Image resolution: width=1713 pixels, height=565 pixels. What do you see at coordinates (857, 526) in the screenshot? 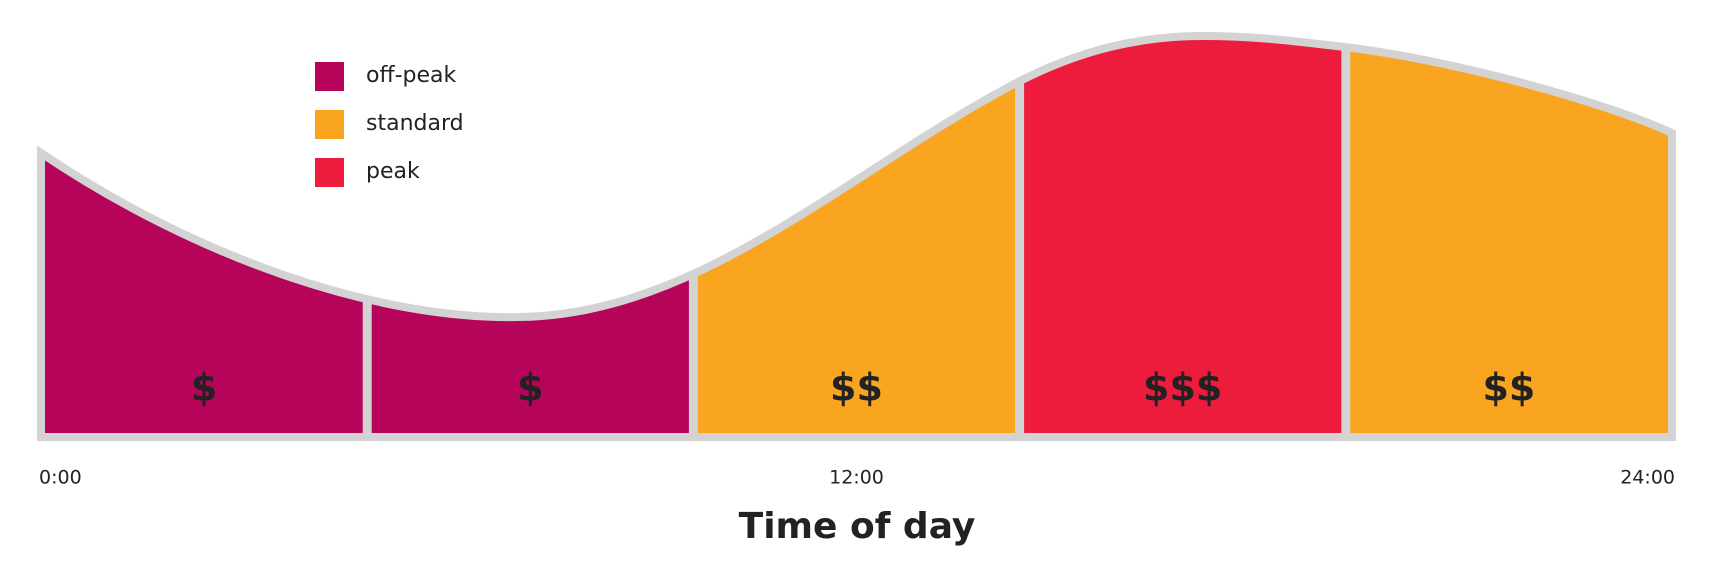
I see `x-axis-title: Time of day` at bounding box center [857, 526].